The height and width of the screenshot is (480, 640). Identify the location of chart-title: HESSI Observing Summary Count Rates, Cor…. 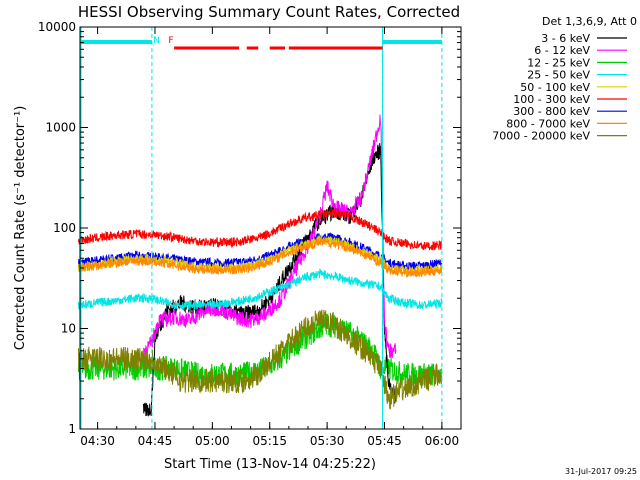
(269, 12).